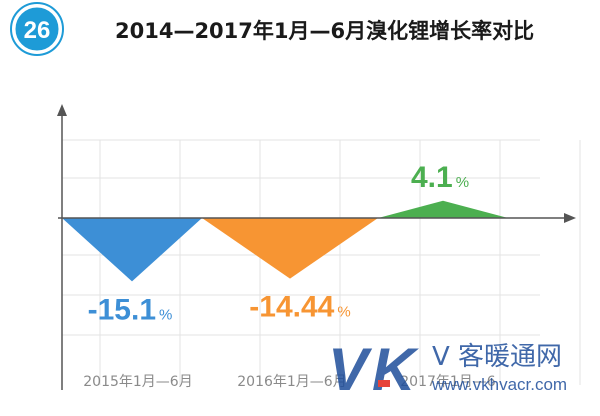  I want to click on y-axis-arrow, so click(62, 110).